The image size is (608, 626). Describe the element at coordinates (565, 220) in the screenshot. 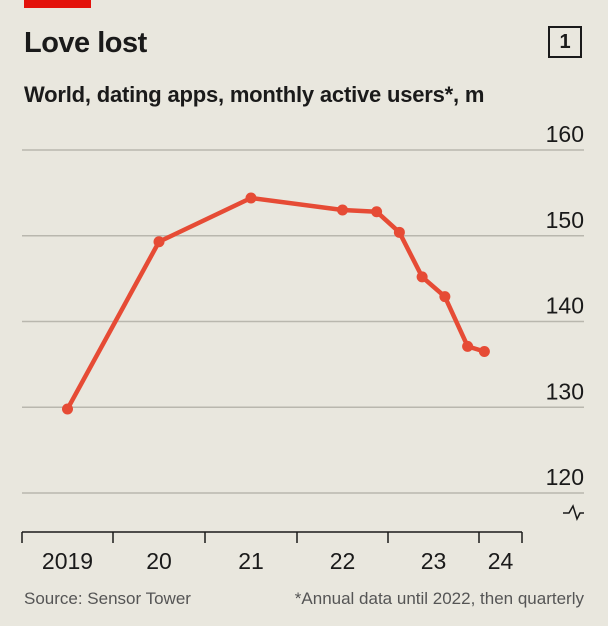

I see `y-tick-label: 150` at that location.